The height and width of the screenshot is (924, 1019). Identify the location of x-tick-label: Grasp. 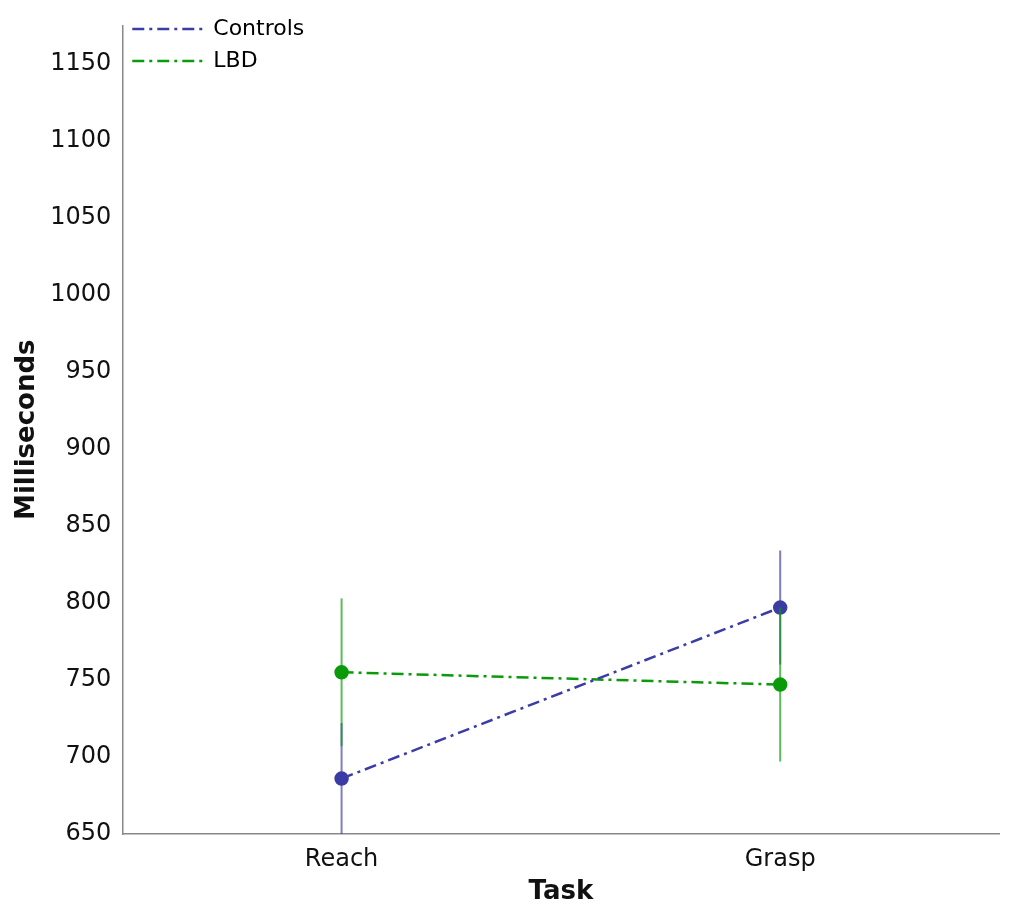
(780, 857).